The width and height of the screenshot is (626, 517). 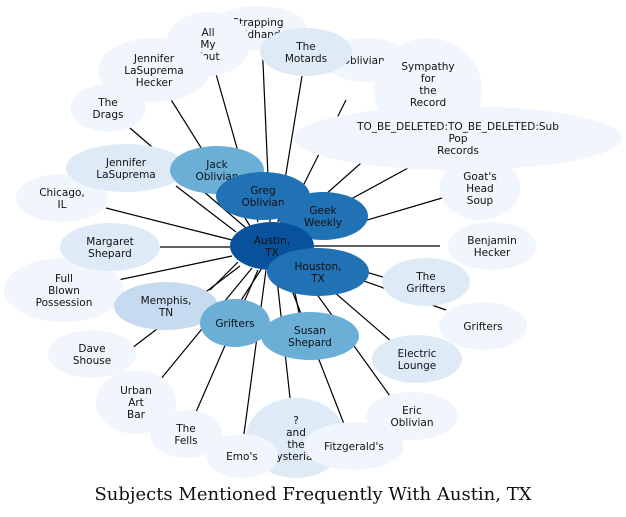 I want to click on node-margaret-shepard-label: Margaret Shepard, so click(x=109, y=248).